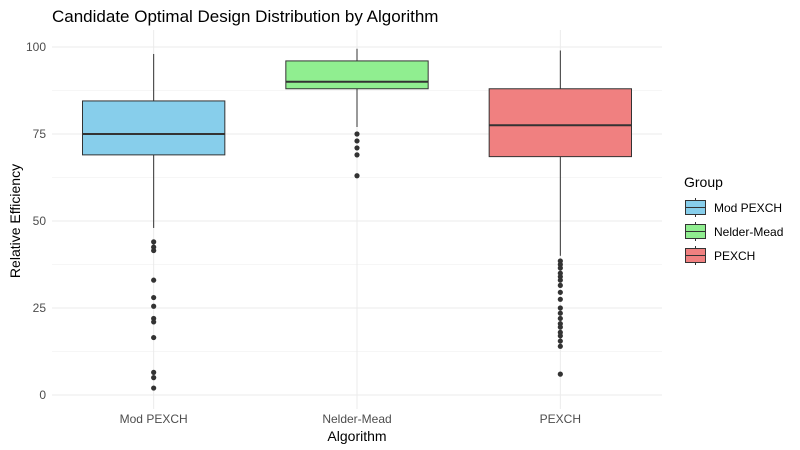  I want to click on box-group-pexch, so click(560, 213).